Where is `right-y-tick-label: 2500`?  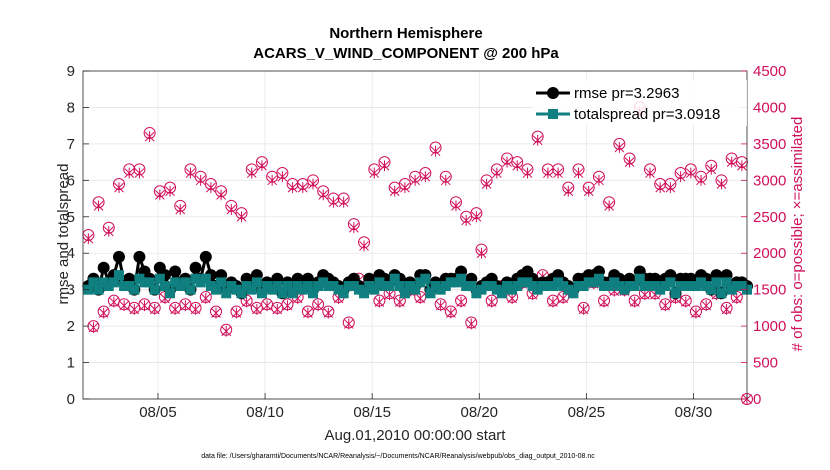
right-y-tick-label: 2500 is located at coordinates (769, 217).